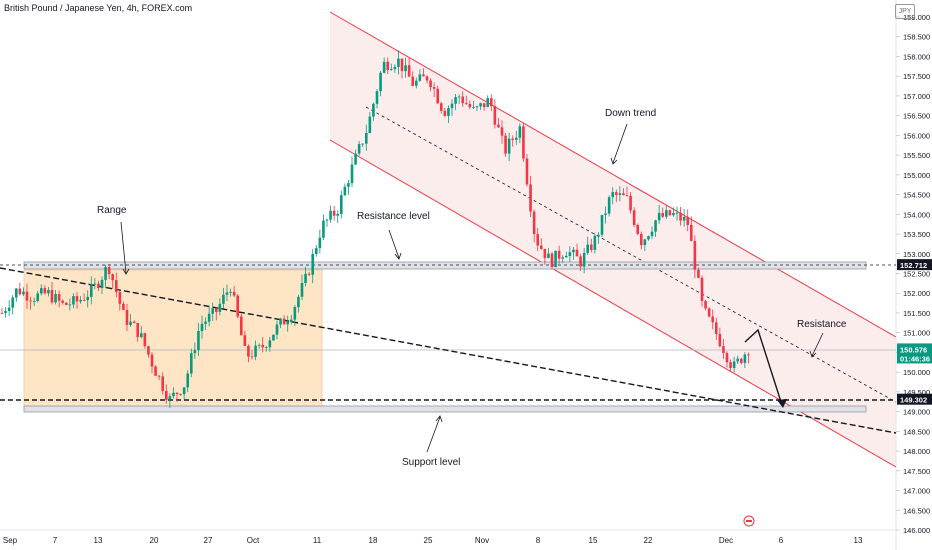  I want to click on y-tick-label: 156.000, so click(916, 135).